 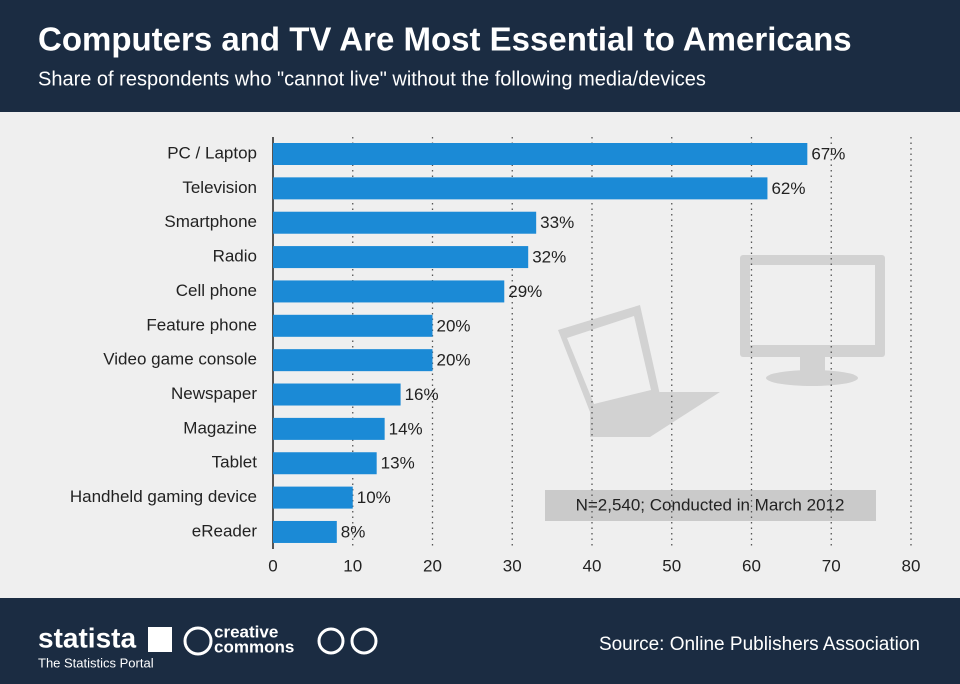 What do you see at coordinates (353, 531) in the screenshot?
I see `data-label: 8%` at bounding box center [353, 531].